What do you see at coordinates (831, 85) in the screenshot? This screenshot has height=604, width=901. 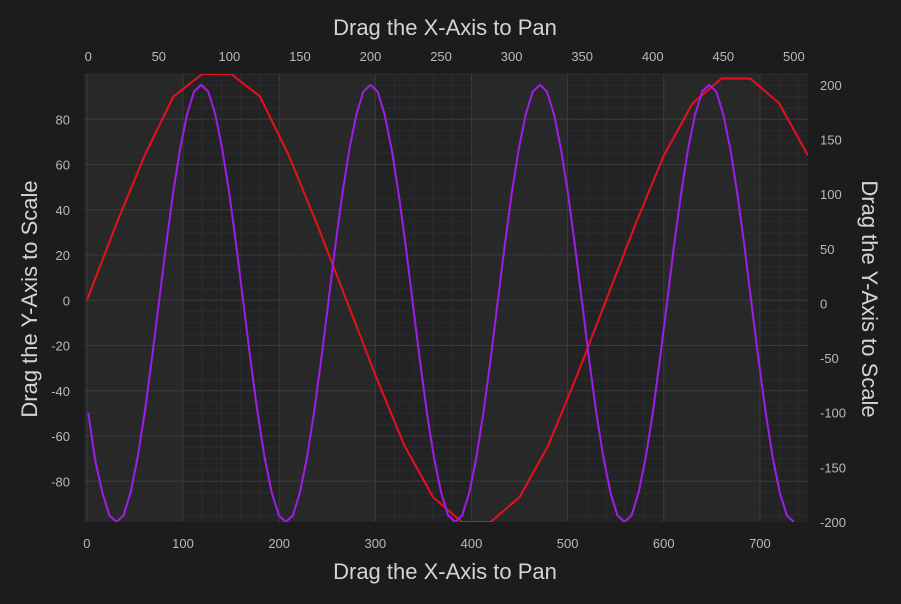 I see `y-right-tick-label: 200` at bounding box center [831, 85].